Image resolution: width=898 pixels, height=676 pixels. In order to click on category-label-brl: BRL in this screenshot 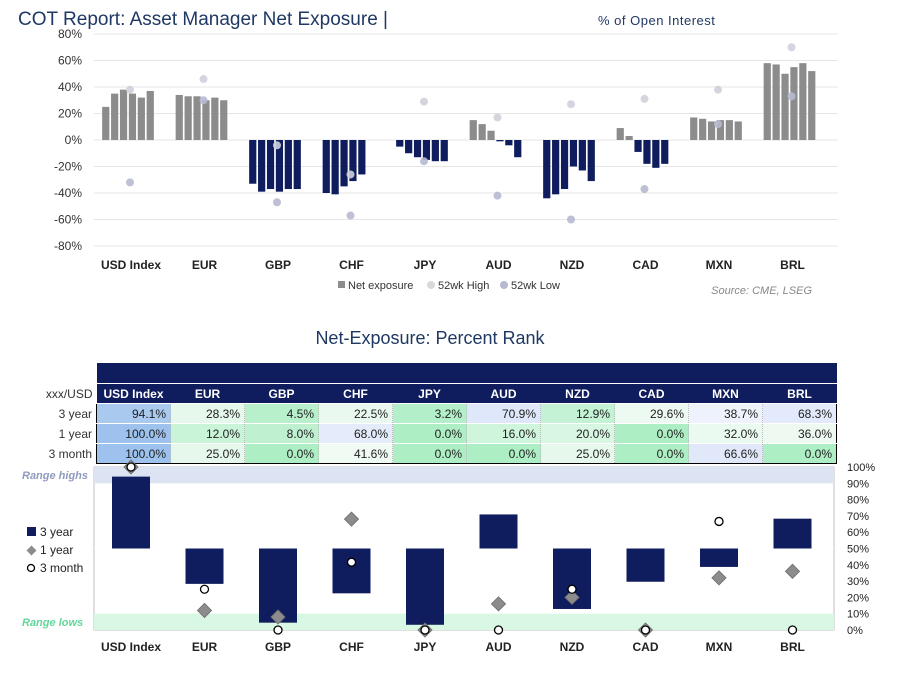, I will do `click(792, 265)`.